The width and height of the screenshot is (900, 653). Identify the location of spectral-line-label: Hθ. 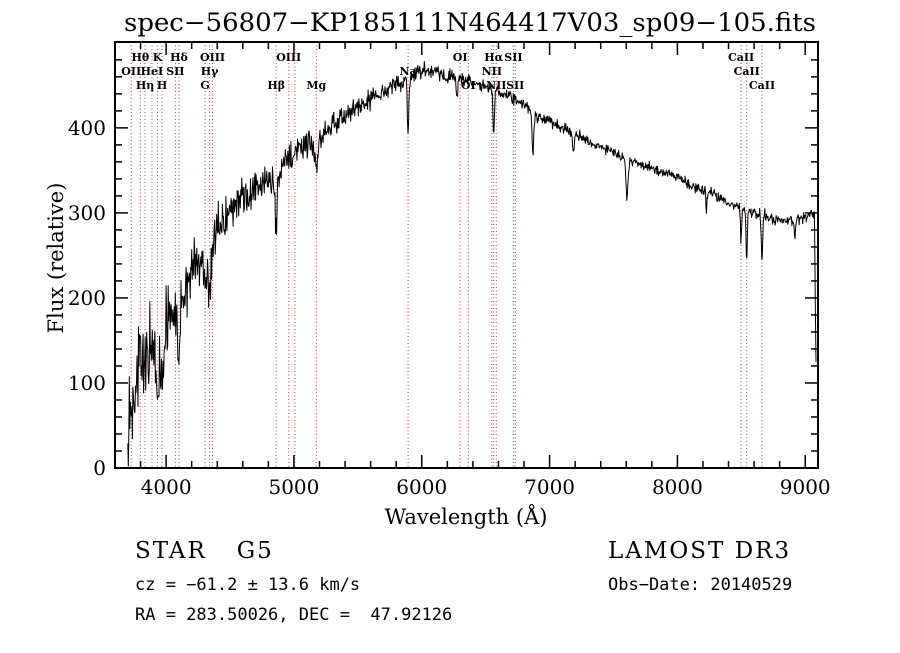
(140, 57).